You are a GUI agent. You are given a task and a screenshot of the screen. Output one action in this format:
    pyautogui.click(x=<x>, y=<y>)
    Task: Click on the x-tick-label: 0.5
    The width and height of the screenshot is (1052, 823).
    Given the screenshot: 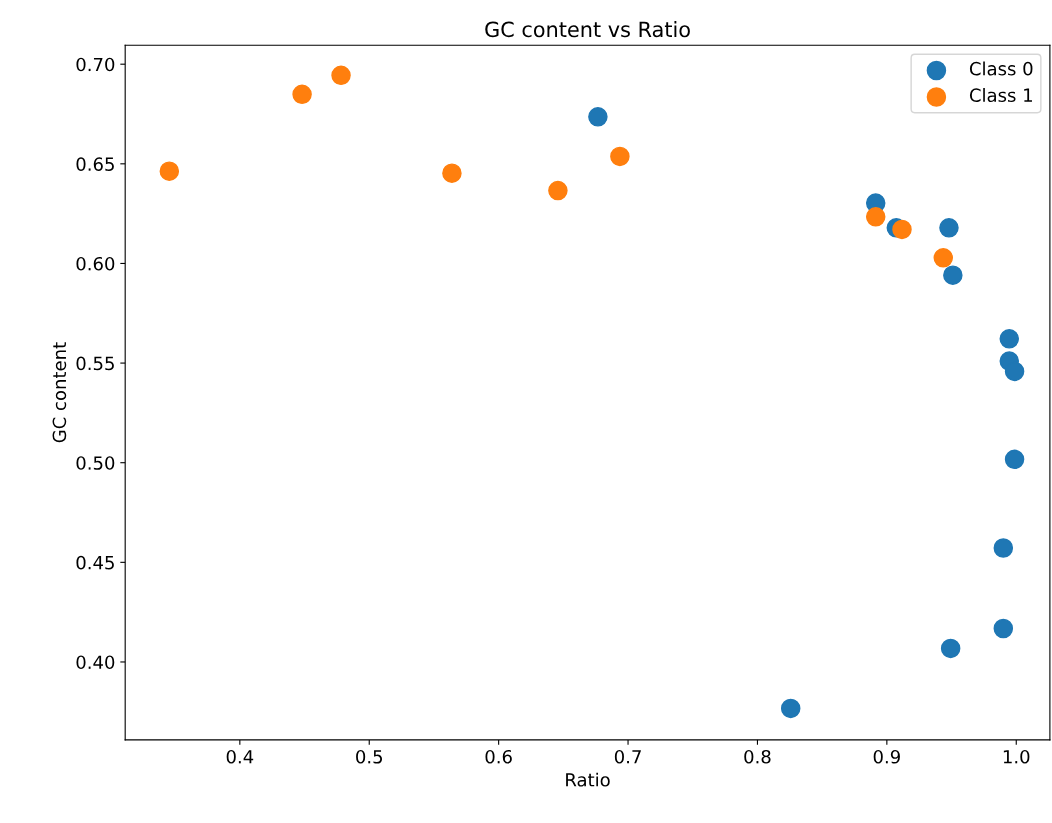 What is the action you would take?
    pyautogui.click(x=369, y=756)
    